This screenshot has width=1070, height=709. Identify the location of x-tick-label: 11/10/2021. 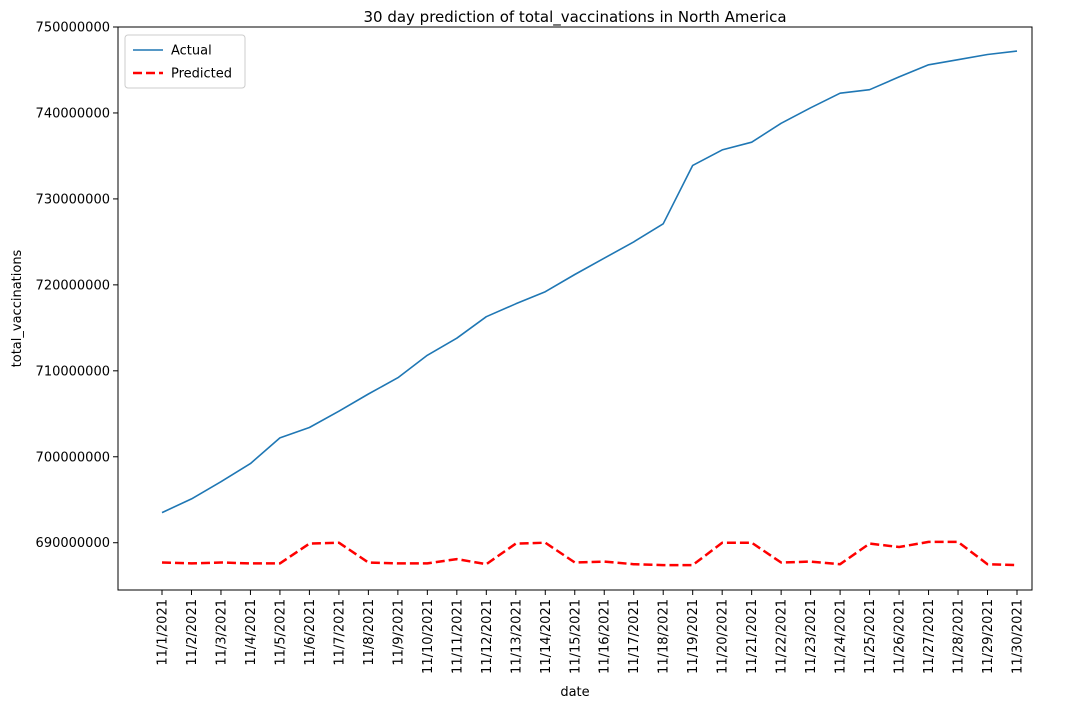
(428, 636).